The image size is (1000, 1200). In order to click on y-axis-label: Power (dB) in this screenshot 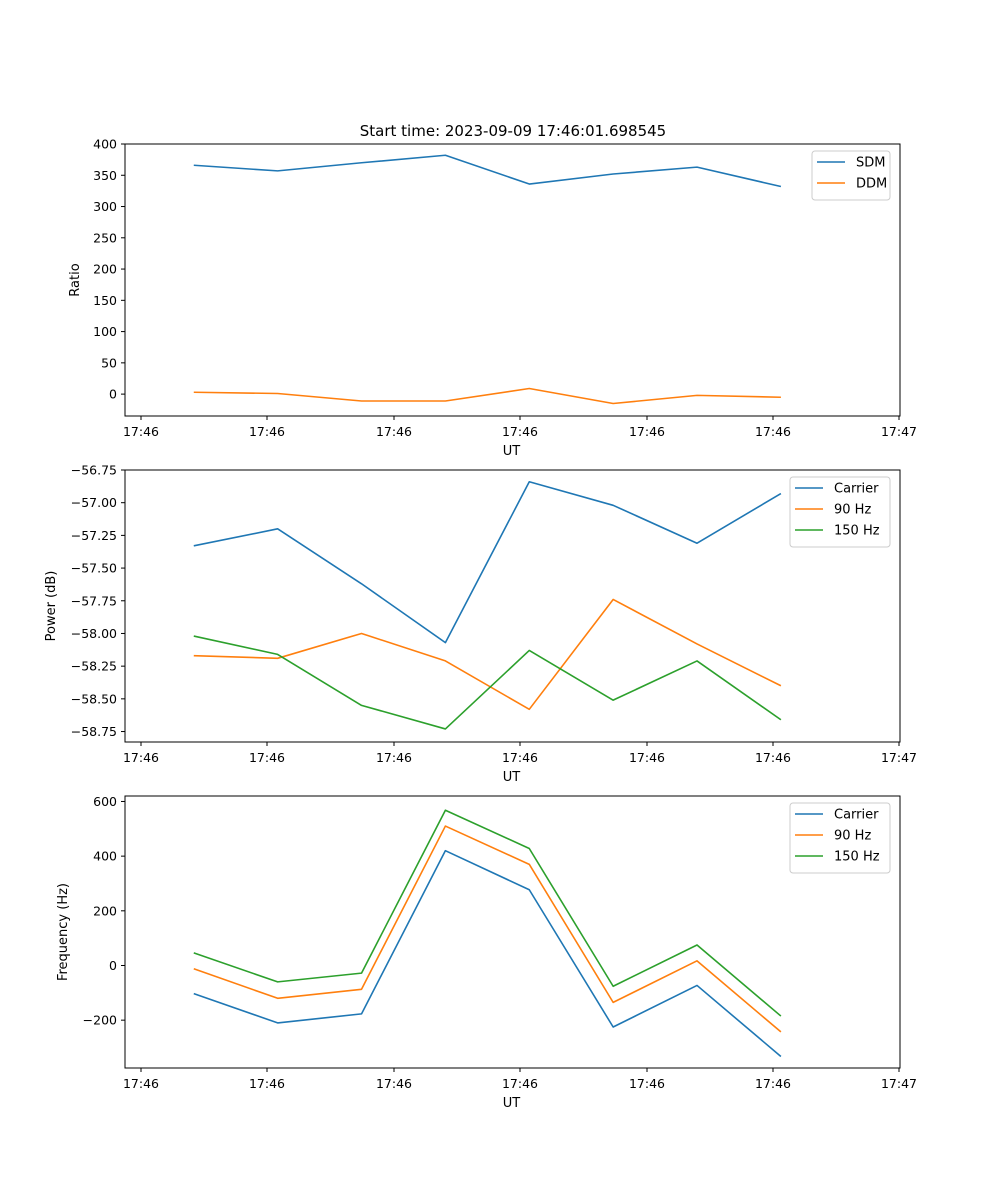, I will do `click(51, 606)`.